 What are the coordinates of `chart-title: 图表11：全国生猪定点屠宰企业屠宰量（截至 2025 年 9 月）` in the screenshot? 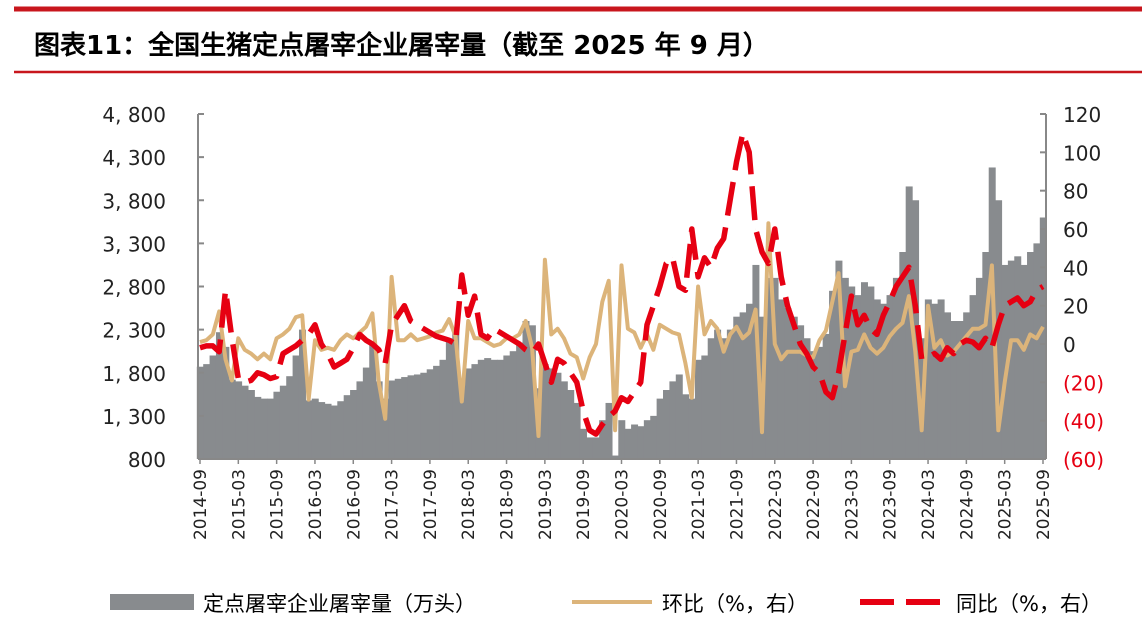 It's located at (401, 45).